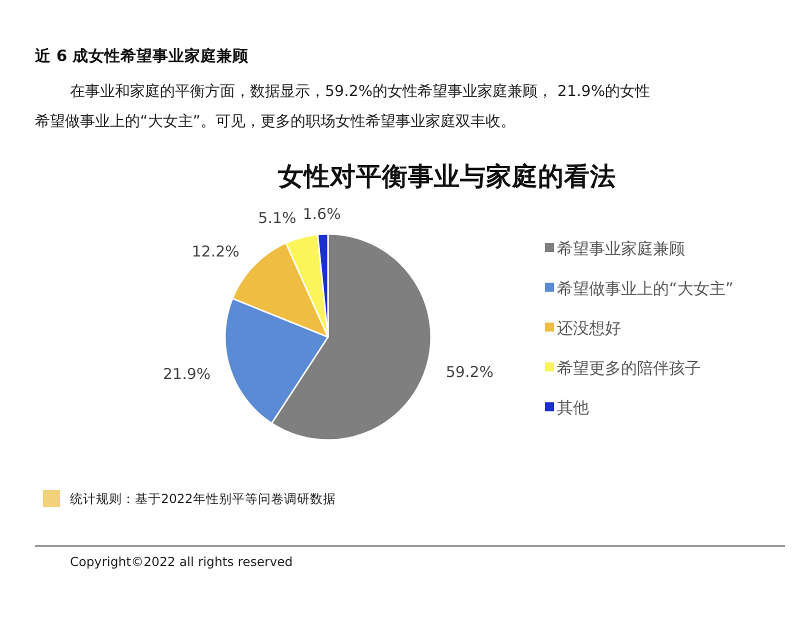 This screenshot has height=620, width=812. I want to click on legend-label: 希望更多的陪伴孩子, so click(629, 368).